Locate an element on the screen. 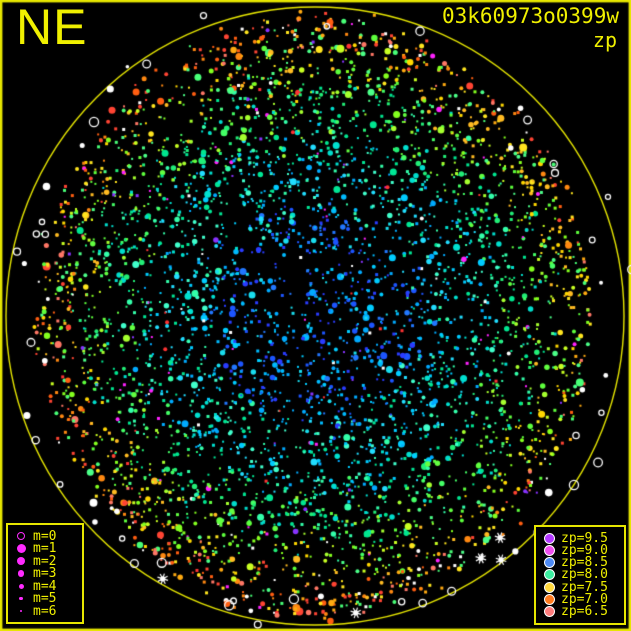 The image size is (631, 631). zp-legend-row: zp=8.5 is located at coordinates (580, 563).